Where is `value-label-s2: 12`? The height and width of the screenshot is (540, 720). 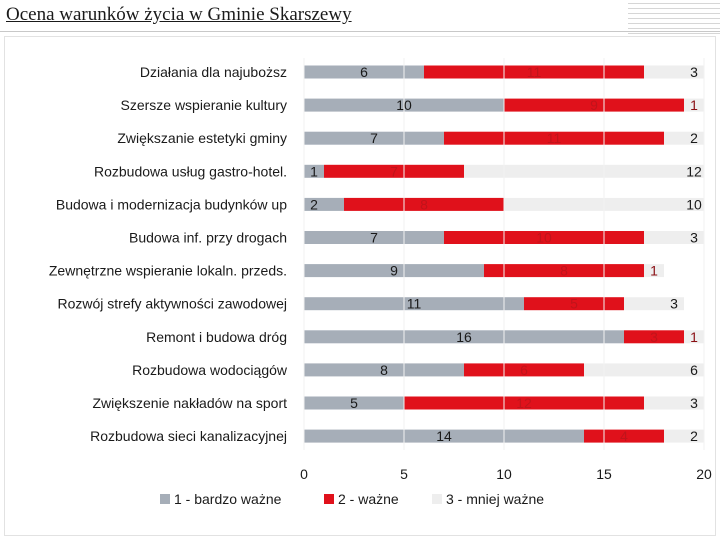
value-label-s2: 12 is located at coordinates (524, 403).